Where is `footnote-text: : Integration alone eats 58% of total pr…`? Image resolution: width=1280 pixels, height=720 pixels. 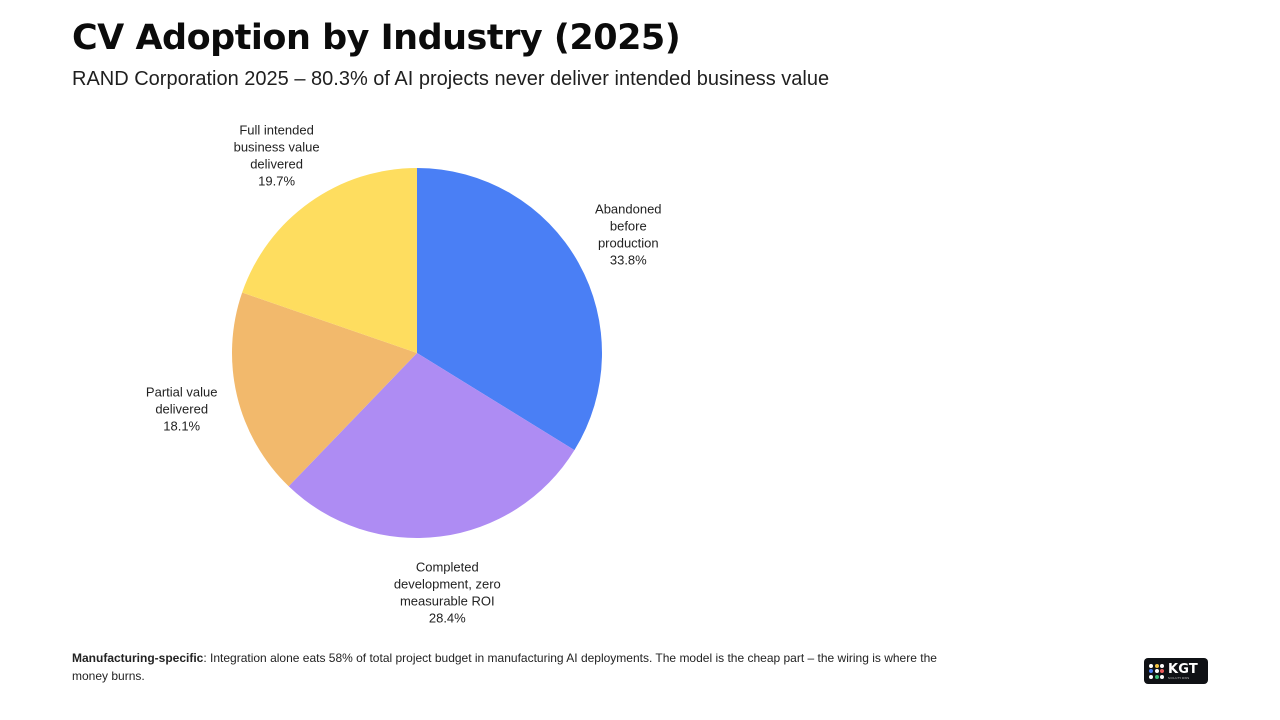 footnote-text: : Integration alone eats 58% of total pr… is located at coordinates (504, 667).